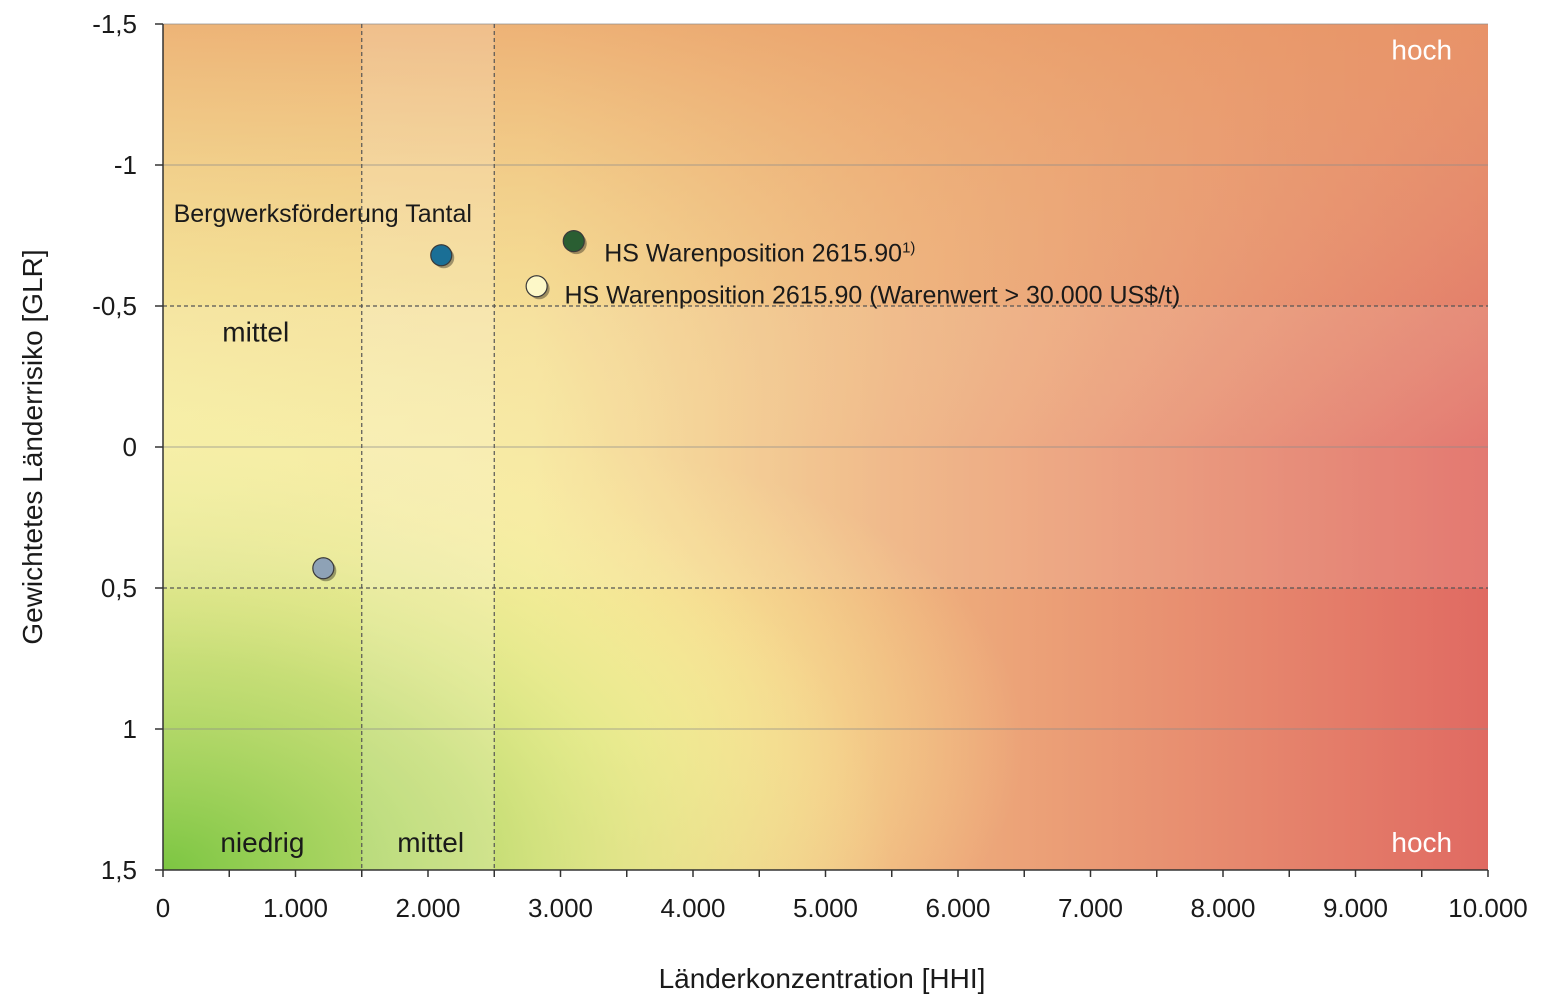  I want to click on y-tick-label: 0, so click(130, 447).